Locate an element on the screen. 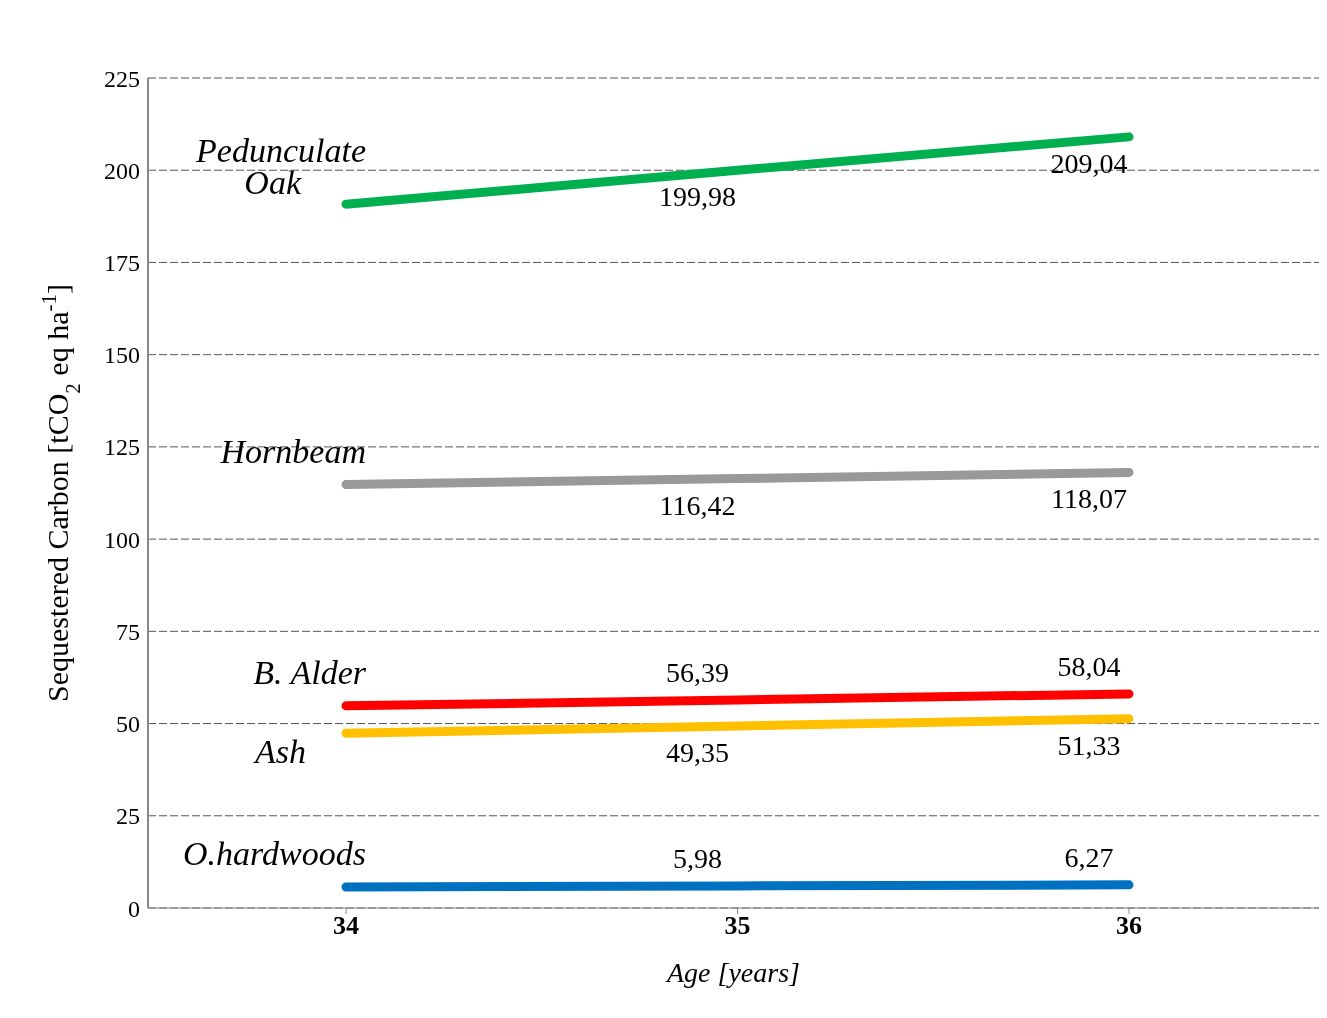  data-label: 116,42 is located at coordinates (697, 505).